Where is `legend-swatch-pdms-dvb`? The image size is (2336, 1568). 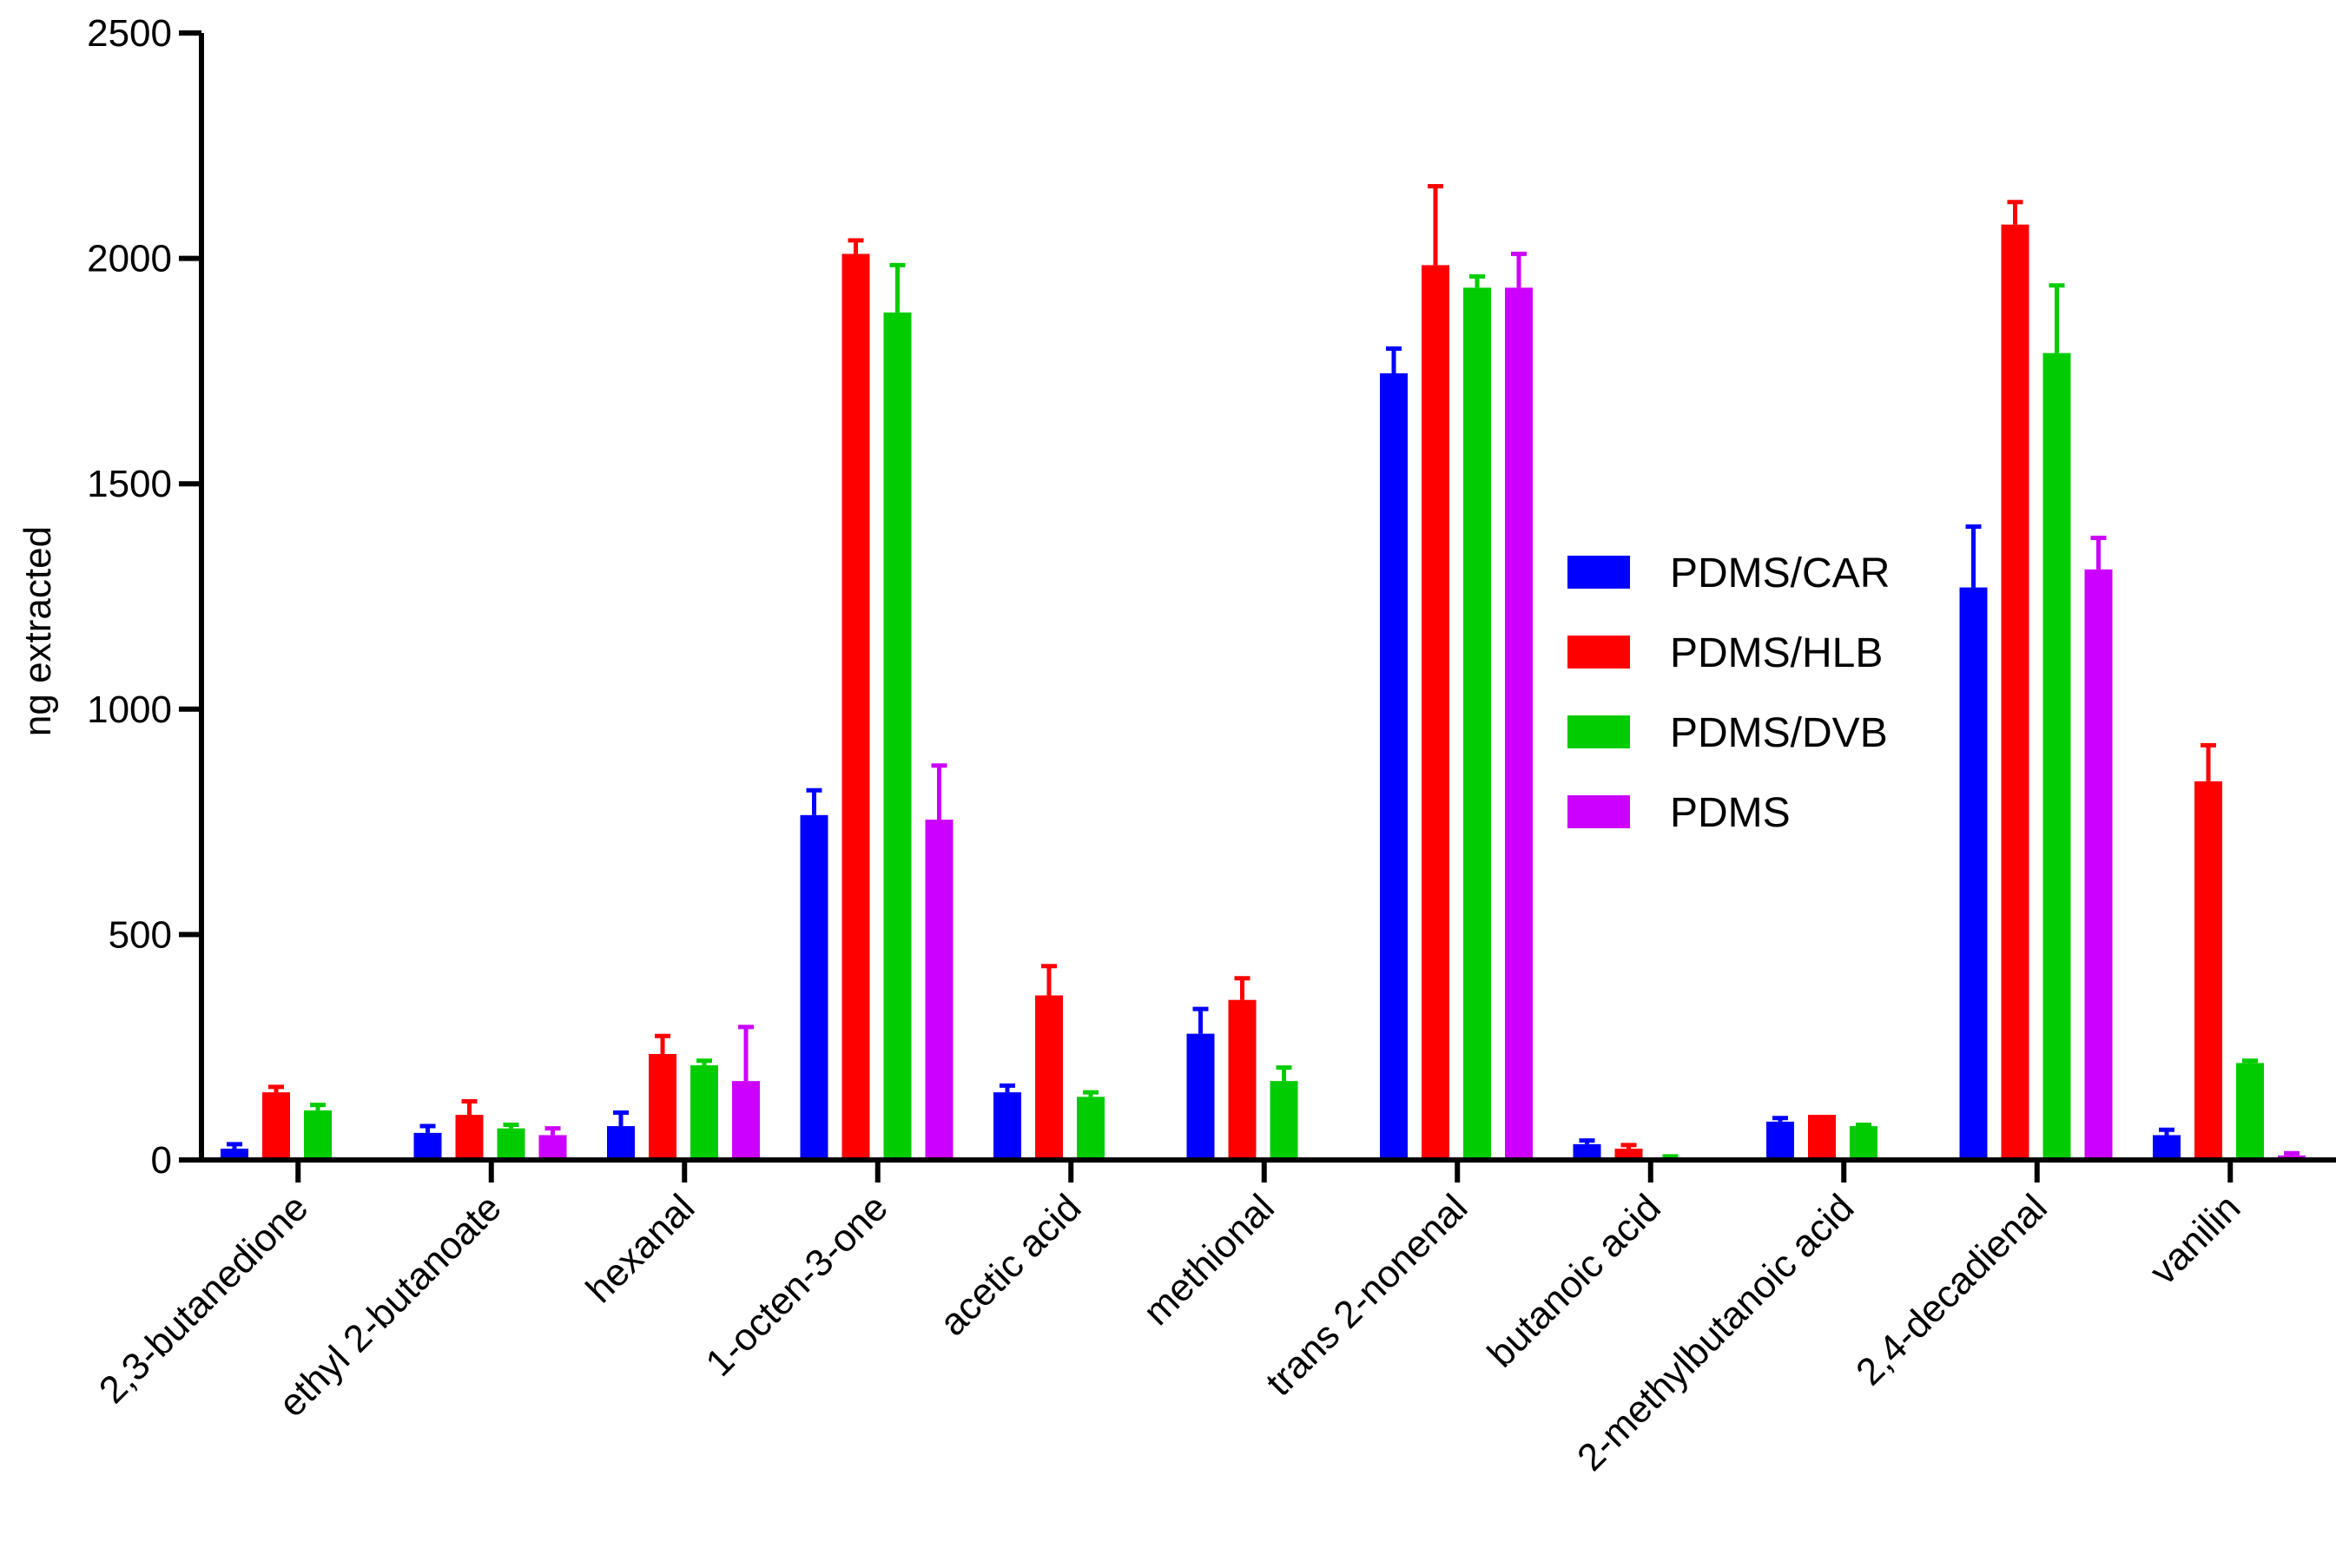 legend-swatch-pdms-dvb is located at coordinates (1598, 731).